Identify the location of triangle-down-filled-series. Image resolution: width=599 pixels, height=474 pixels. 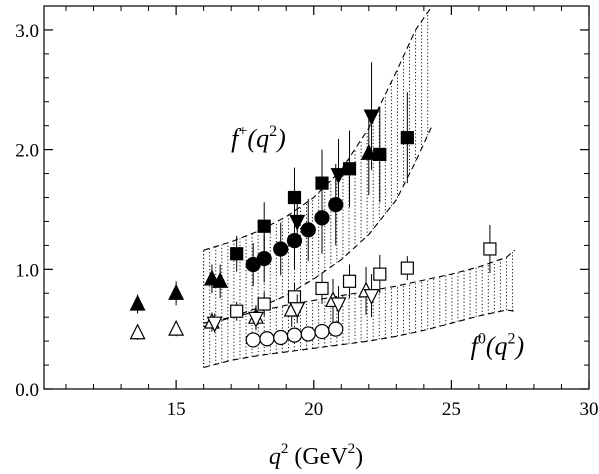
(334, 155).